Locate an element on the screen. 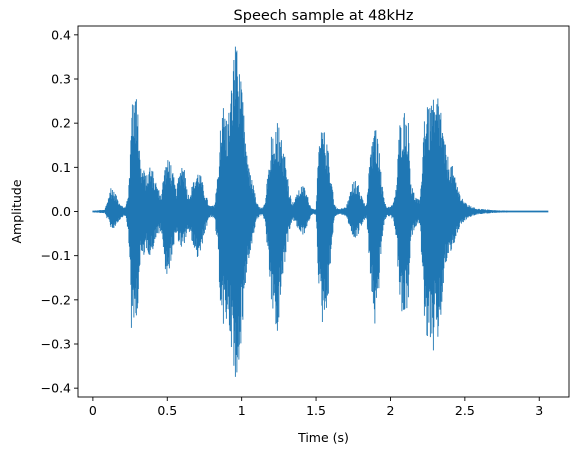 This screenshot has width=579, height=457. x-tick-label: 0.5 is located at coordinates (167, 410).